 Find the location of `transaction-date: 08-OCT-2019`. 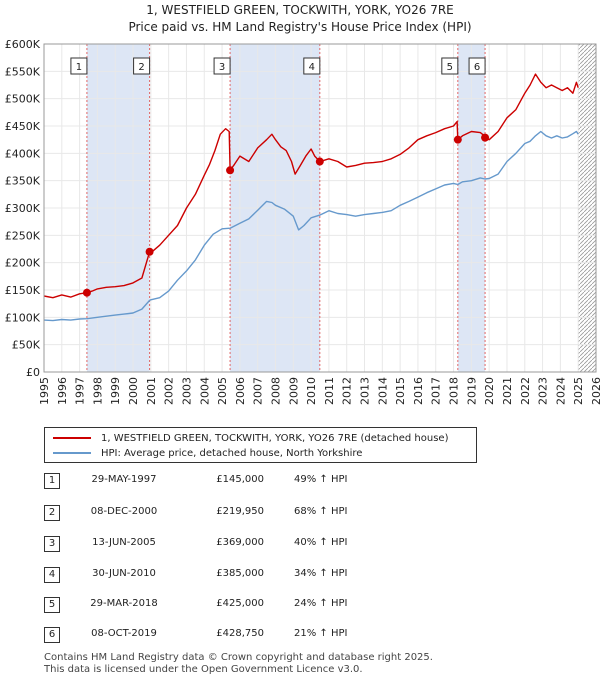

transaction-date: 08-OCT-2019 is located at coordinates (124, 633).